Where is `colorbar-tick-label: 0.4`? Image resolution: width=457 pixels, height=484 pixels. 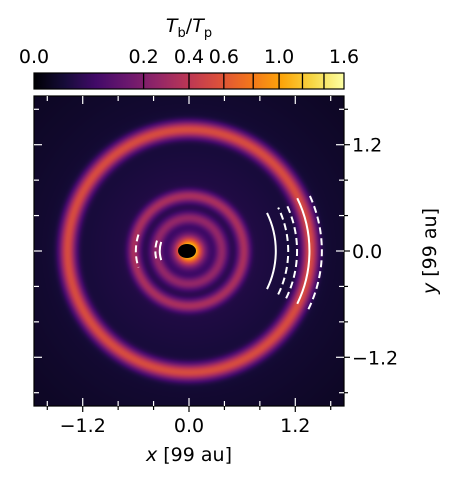 colorbar-tick-label: 0.4 is located at coordinates (189, 57).